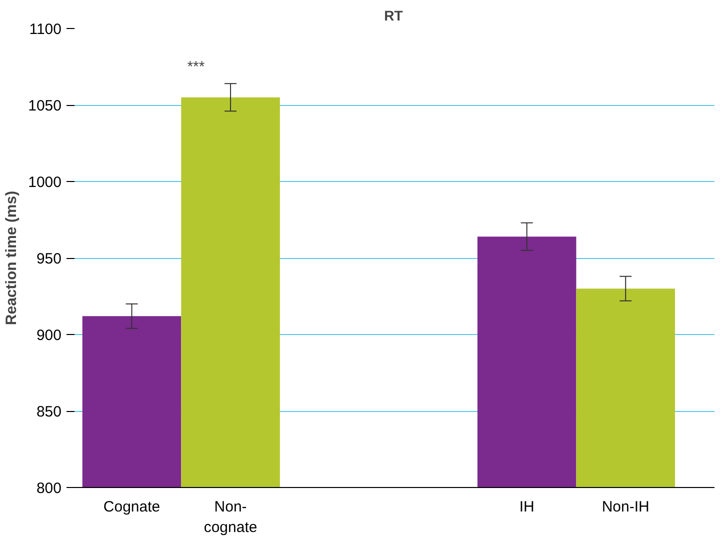 This screenshot has height=538, width=724. I want to click on y-tick-label: 1000, so click(45, 182).